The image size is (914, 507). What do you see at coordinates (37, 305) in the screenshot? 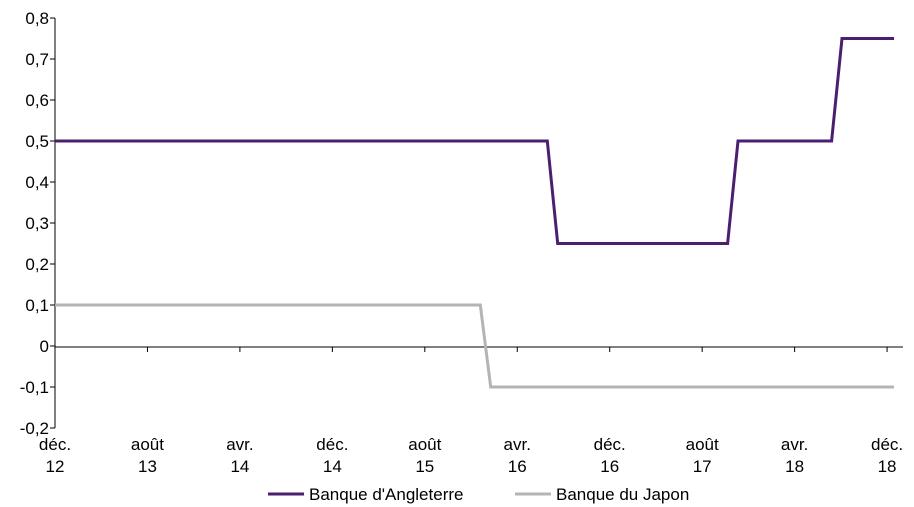
I see `y-tick-label: 0,1` at bounding box center [37, 305].